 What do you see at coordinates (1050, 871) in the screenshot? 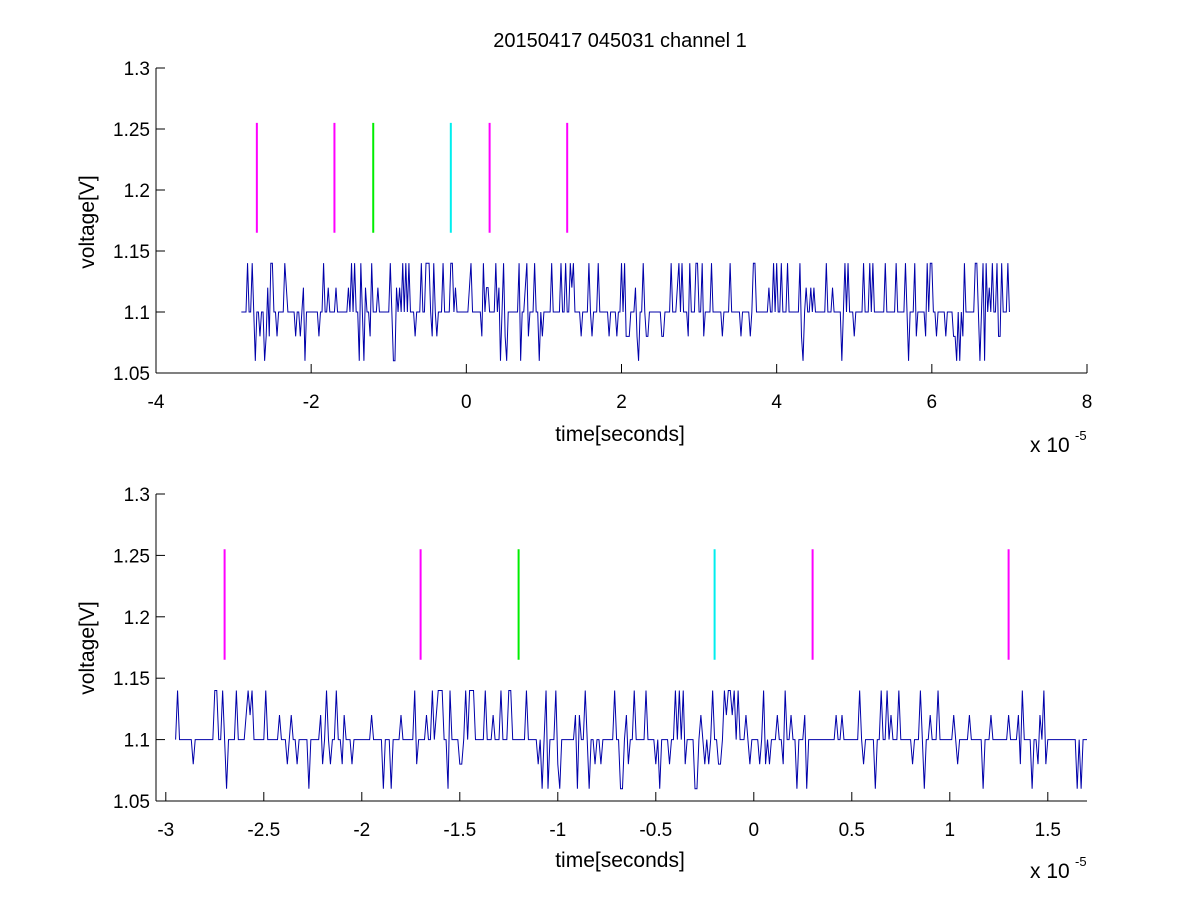
I see `x-multiplier-bottom: x 10` at bounding box center [1050, 871].